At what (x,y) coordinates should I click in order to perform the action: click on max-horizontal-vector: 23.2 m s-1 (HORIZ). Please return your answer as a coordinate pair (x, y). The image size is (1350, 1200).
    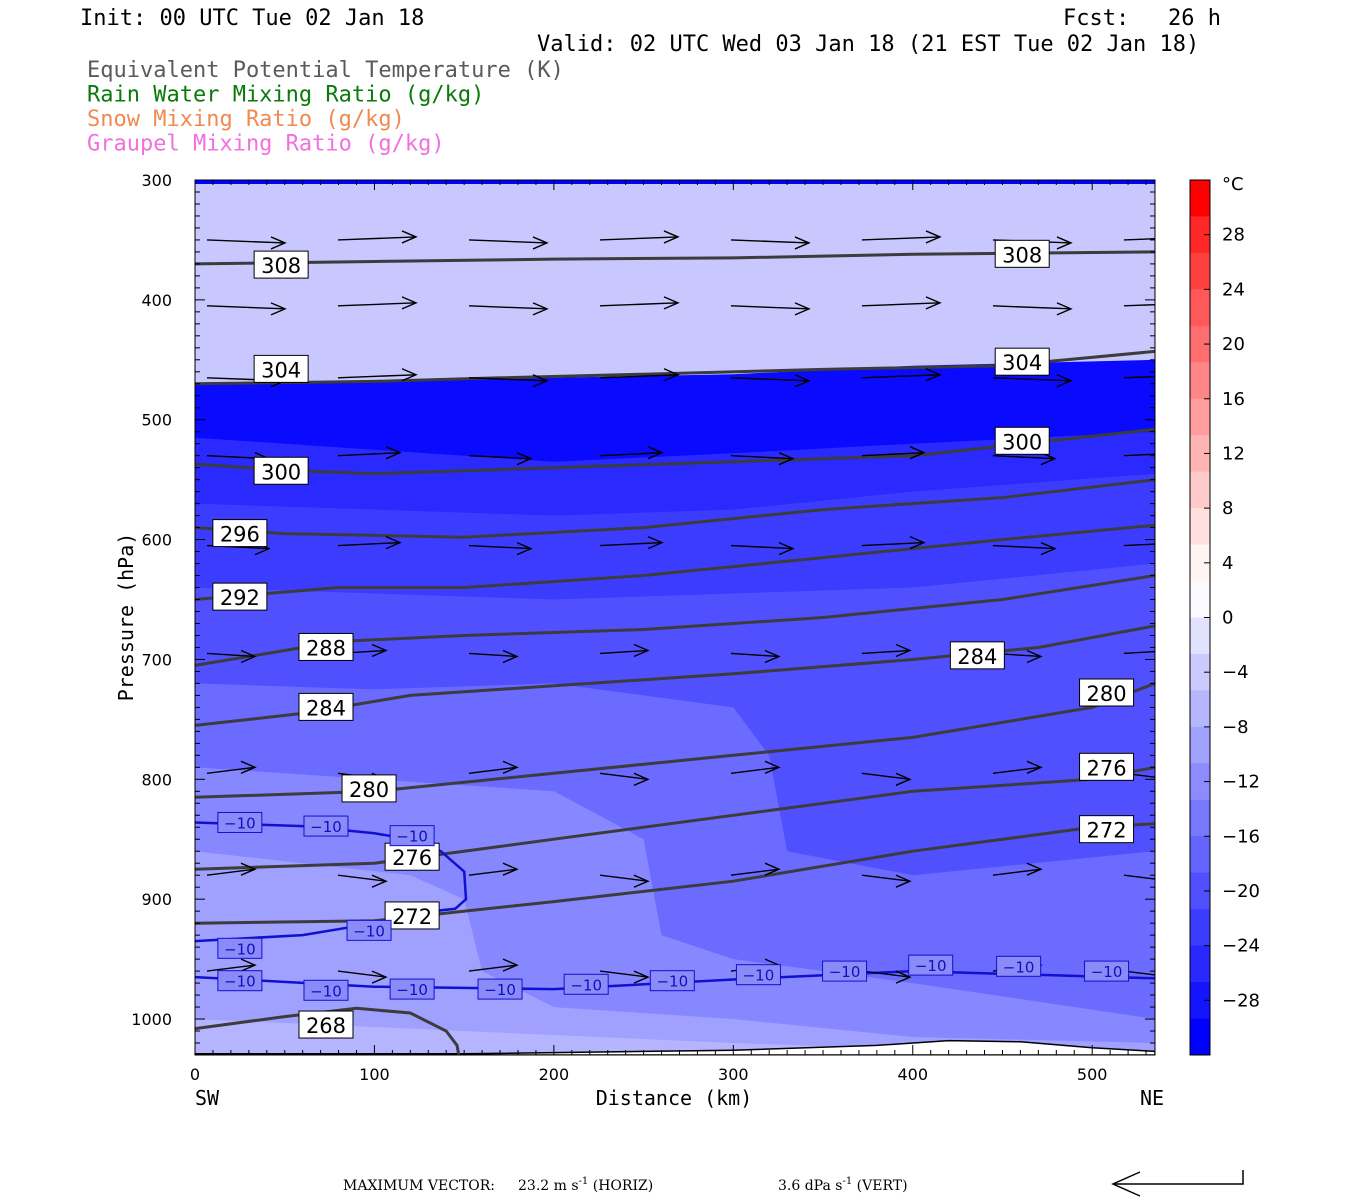
    Looking at the image, I should click on (585, 1185).